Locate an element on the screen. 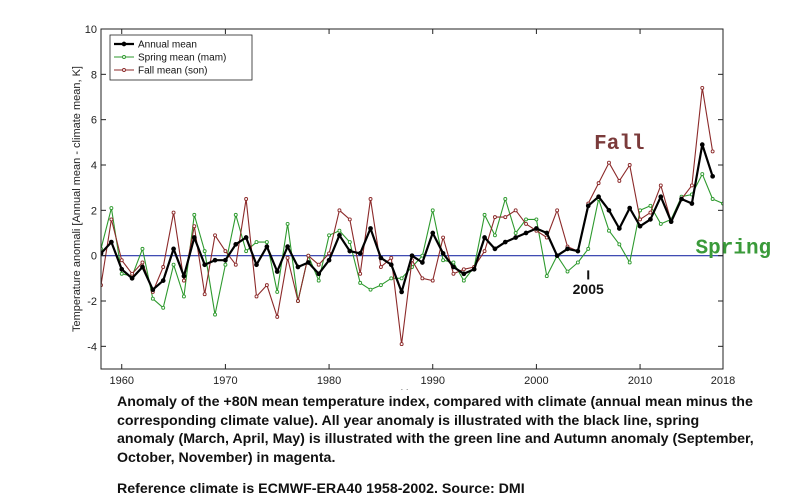 The height and width of the screenshot is (500, 800). x-tick-label: 2000 is located at coordinates (536, 381).